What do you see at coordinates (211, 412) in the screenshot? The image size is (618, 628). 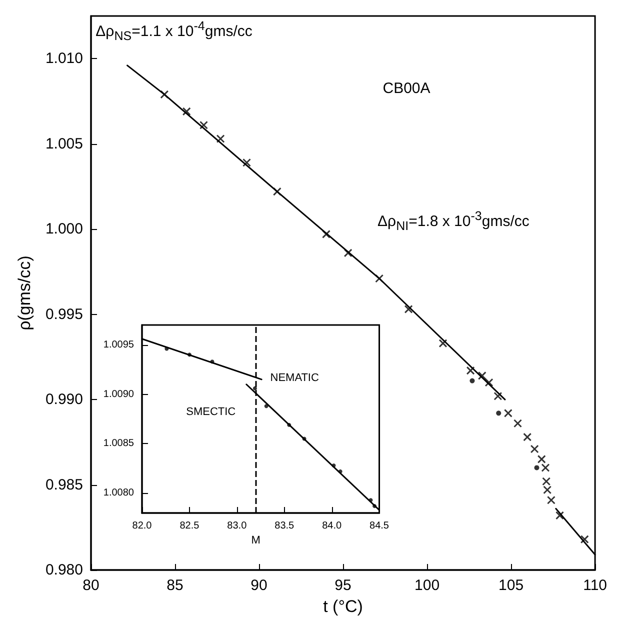 I see `annotation: SMECTIC` at bounding box center [211, 412].